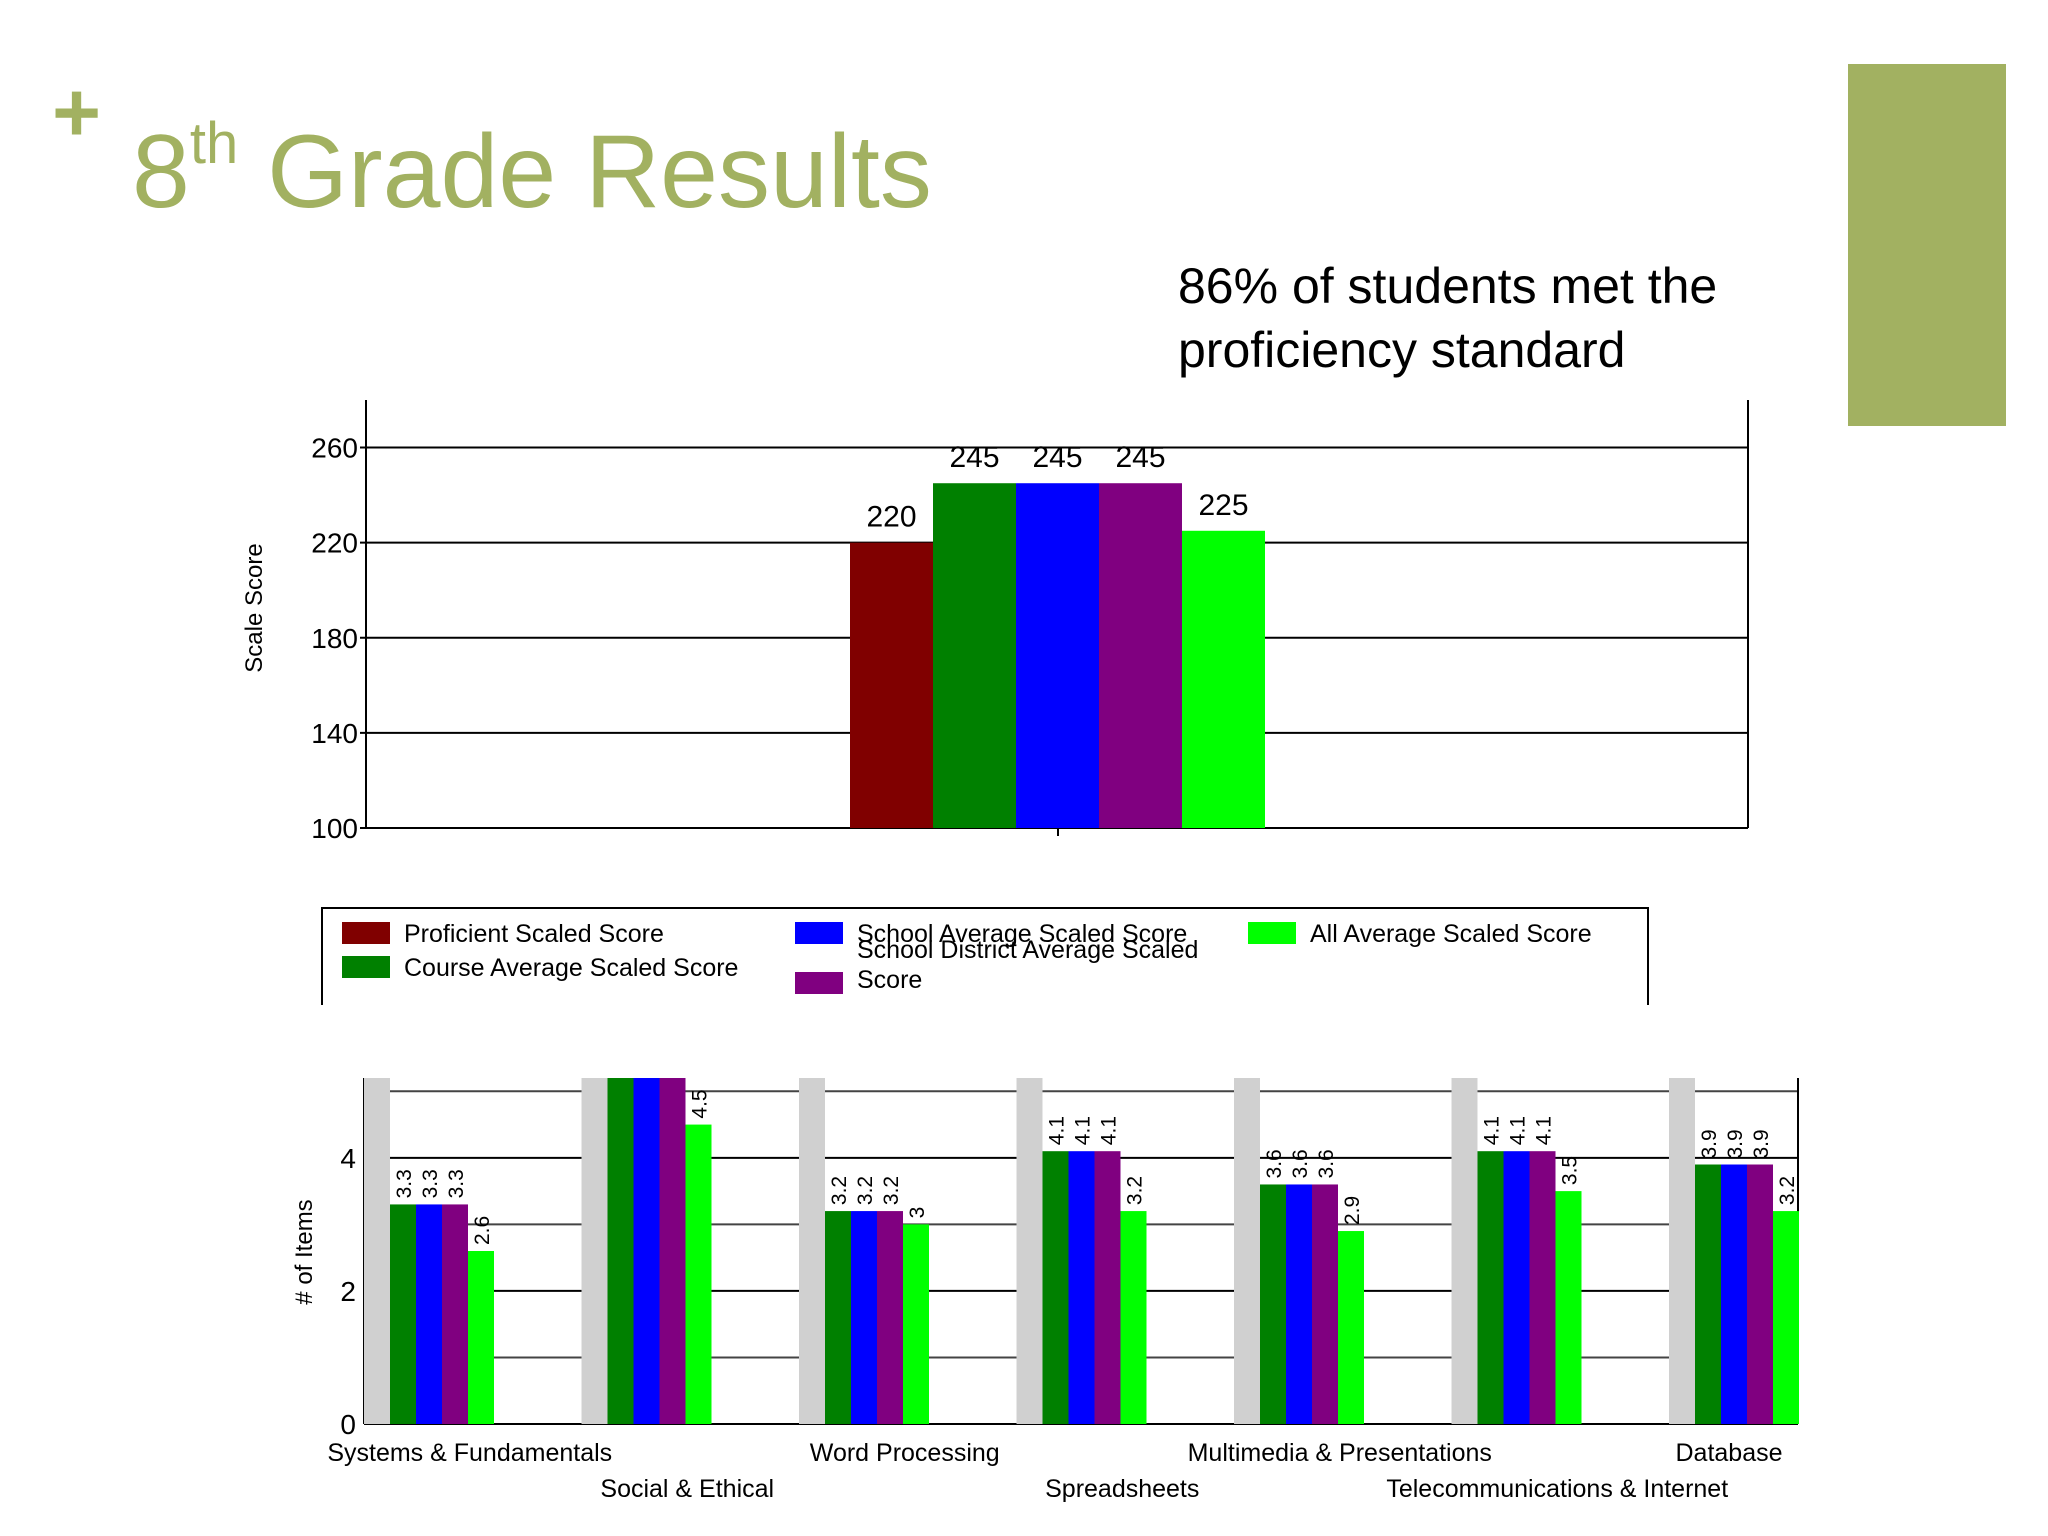 The height and width of the screenshot is (1536, 2048). What do you see at coordinates (214, 143) in the screenshot?
I see `title-superscript: th` at bounding box center [214, 143].